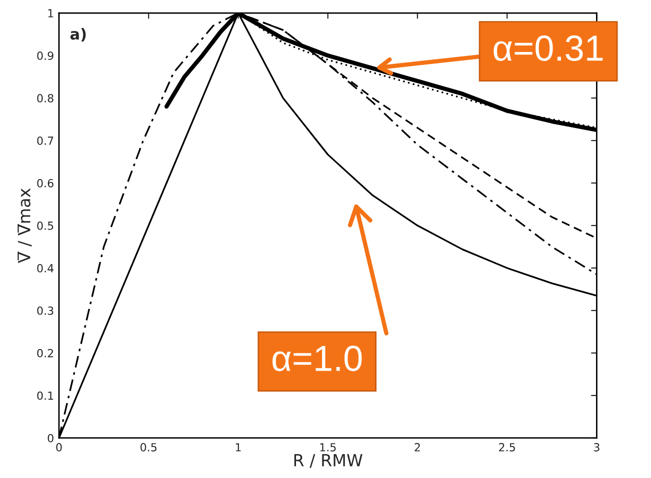 This screenshot has height=478, width=651. What do you see at coordinates (45, 183) in the screenshot?
I see `y-tick-label: 0.6` at bounding box center [45, 183].